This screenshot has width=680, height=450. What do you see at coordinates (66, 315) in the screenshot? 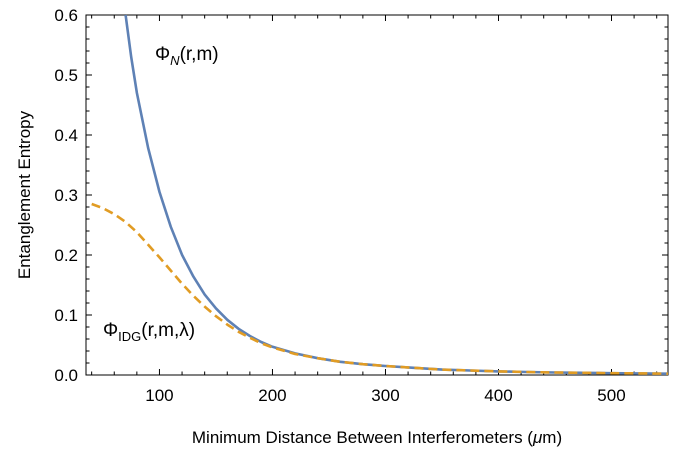
I see `y-tick-label: 0.1` at bounding box center [66, 315].